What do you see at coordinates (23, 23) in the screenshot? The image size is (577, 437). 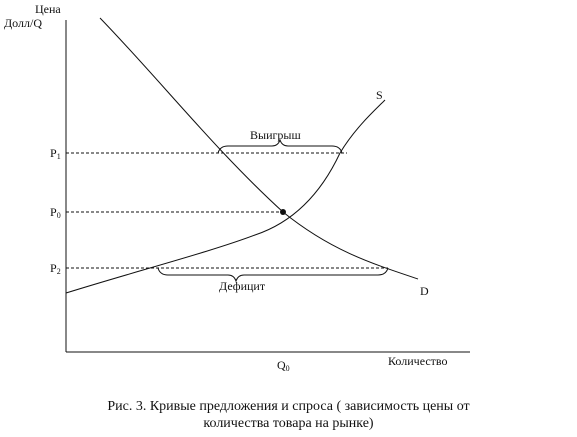 I see `y-axis-label-line2: Долл/Q` at bounding box center [23, 23].